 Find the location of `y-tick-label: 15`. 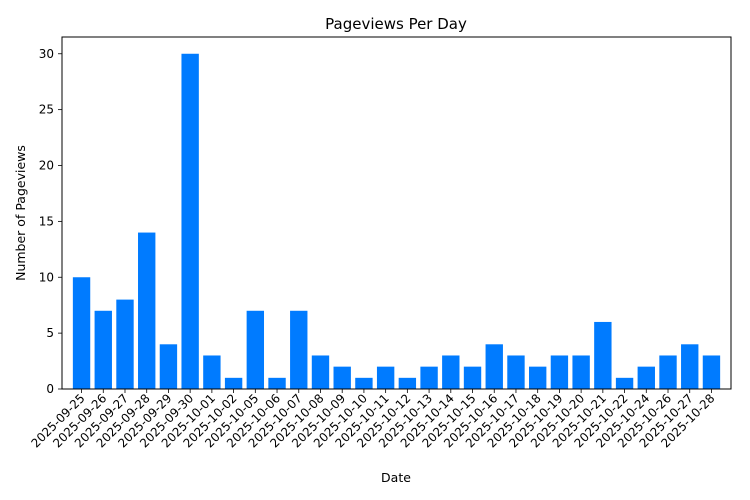

y-tick-label: 15 is located at coordinates (46, 221).